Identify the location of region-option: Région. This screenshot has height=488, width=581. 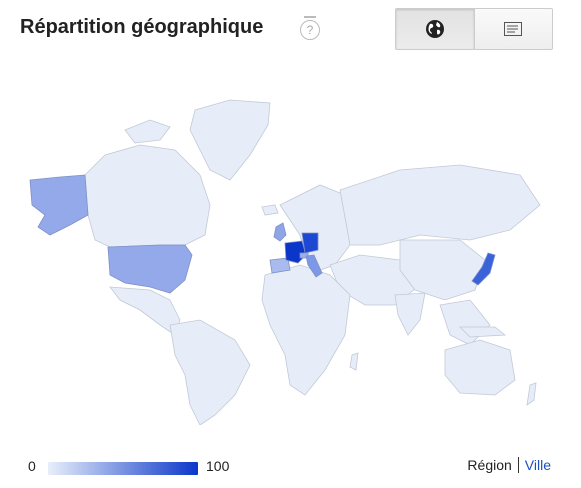
(489, 465).